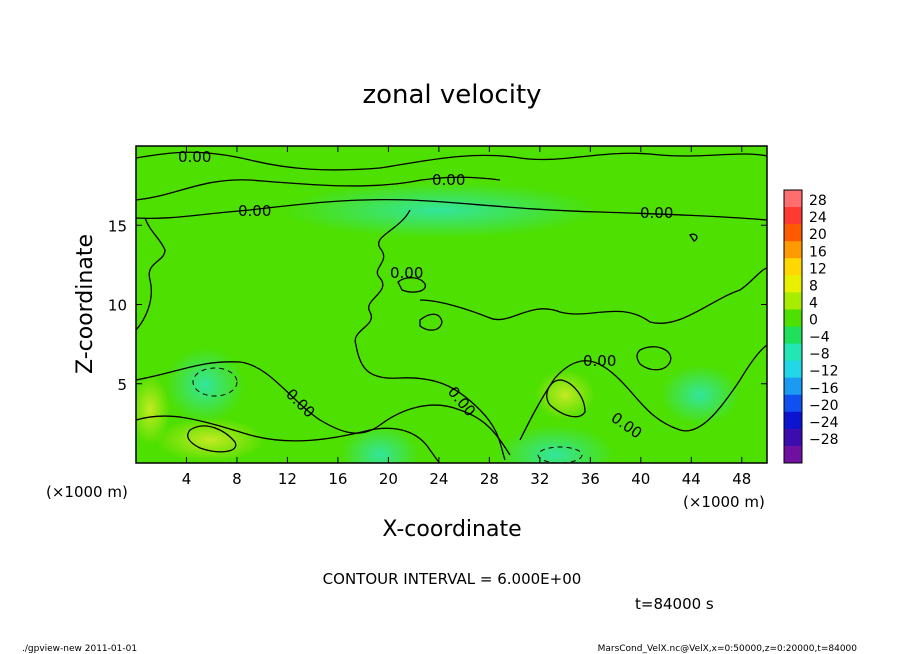  What do you see at coordinates (640, 479) in the screenshot?
I see `x-tick-label: 40` at bounding box center [640, 479].